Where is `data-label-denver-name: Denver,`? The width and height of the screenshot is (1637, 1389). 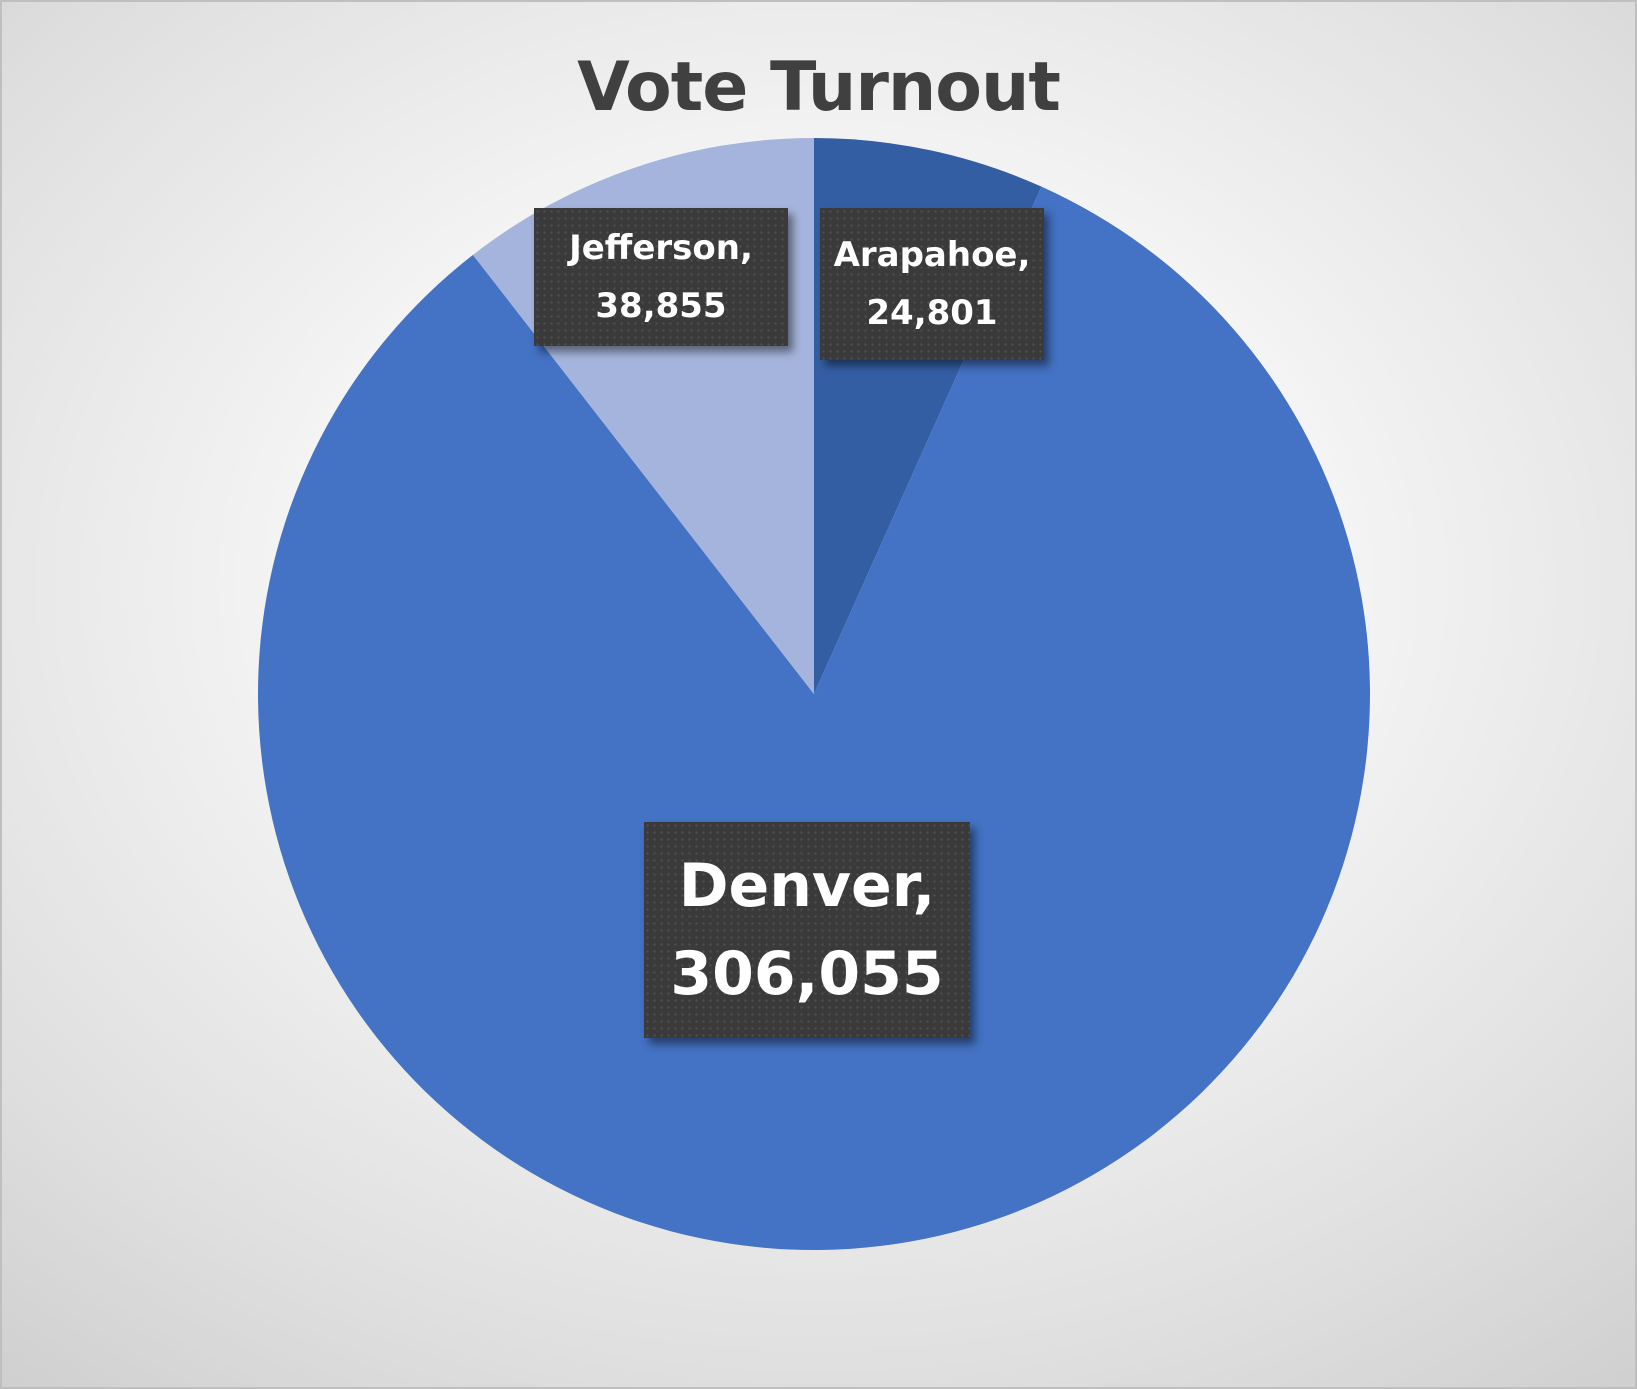
data-label-denver-name: Denver, is located at coordinates (807, 886).